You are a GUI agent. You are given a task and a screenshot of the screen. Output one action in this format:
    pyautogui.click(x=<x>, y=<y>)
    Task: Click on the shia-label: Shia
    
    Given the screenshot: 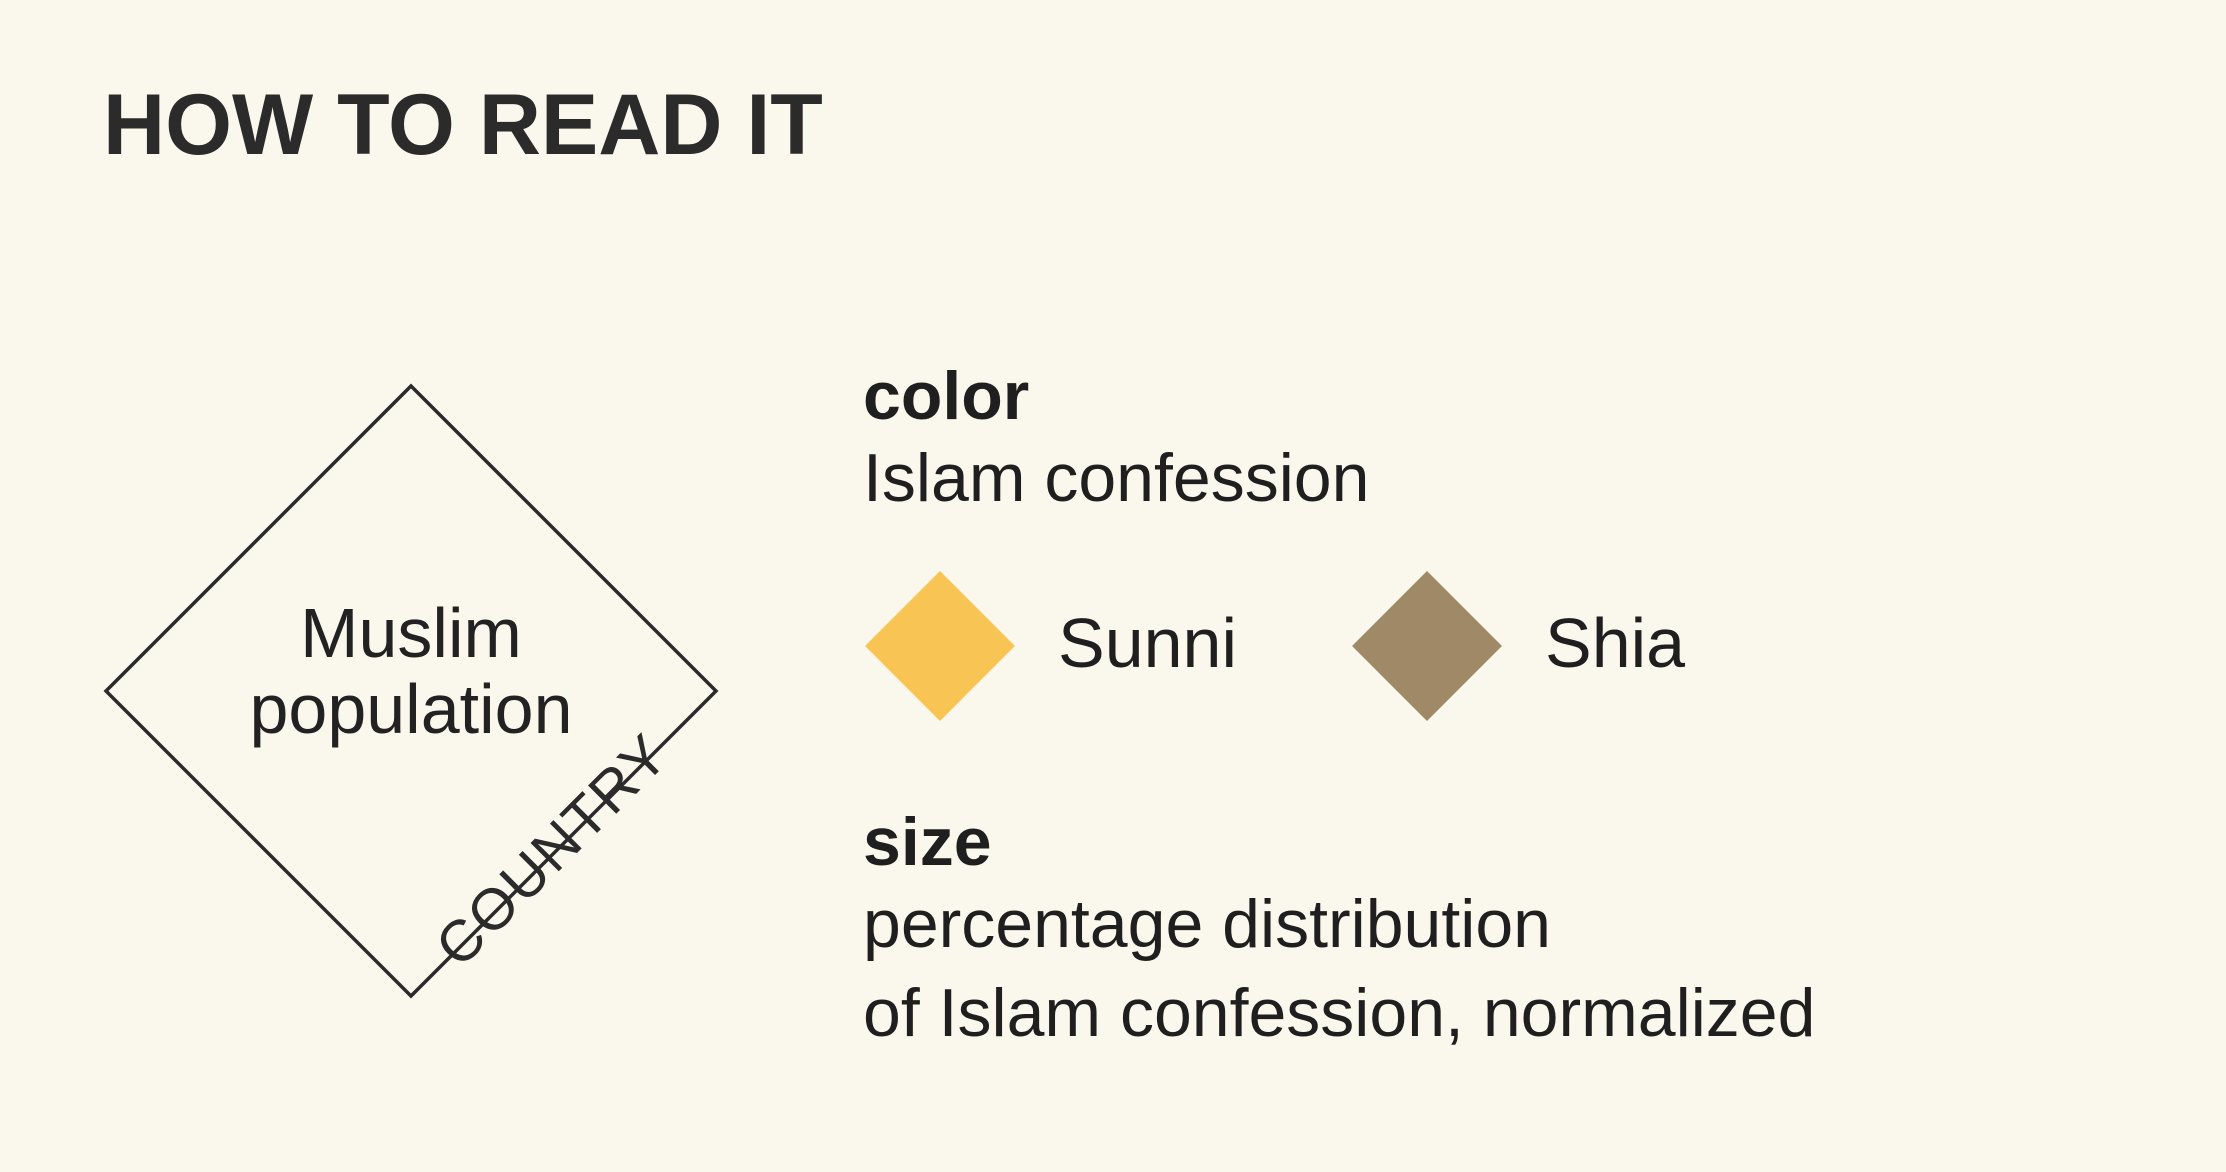 What is the action you would take?
    pyautogui.click(x=1615, y=643)
    